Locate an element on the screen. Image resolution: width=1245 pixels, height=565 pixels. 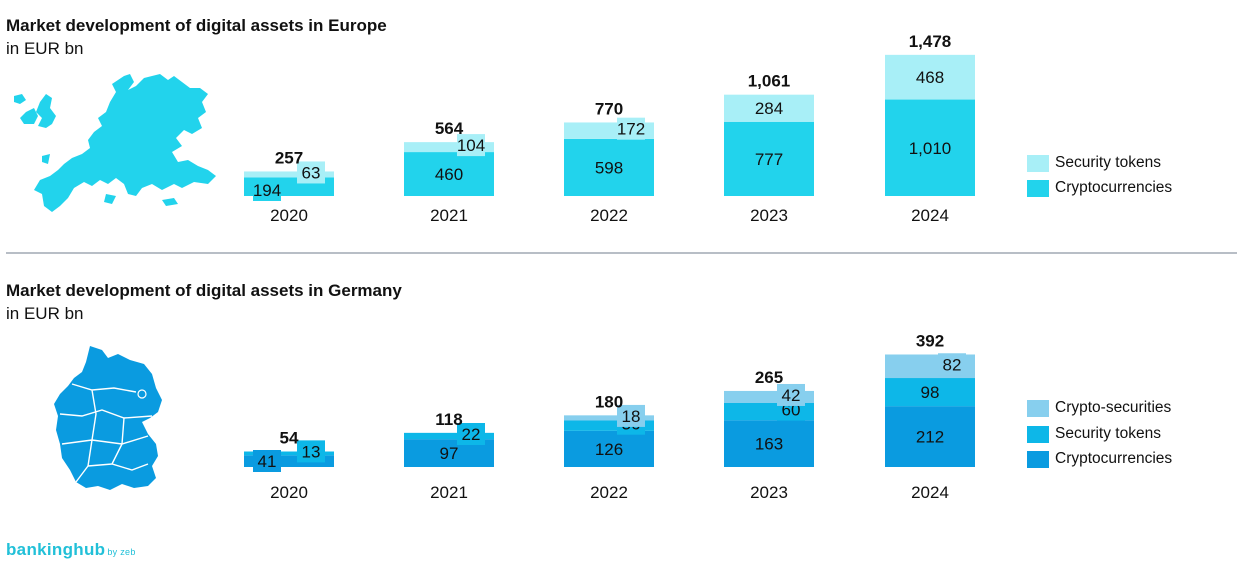
data-label: 63 is located at coordinates (311, 172).